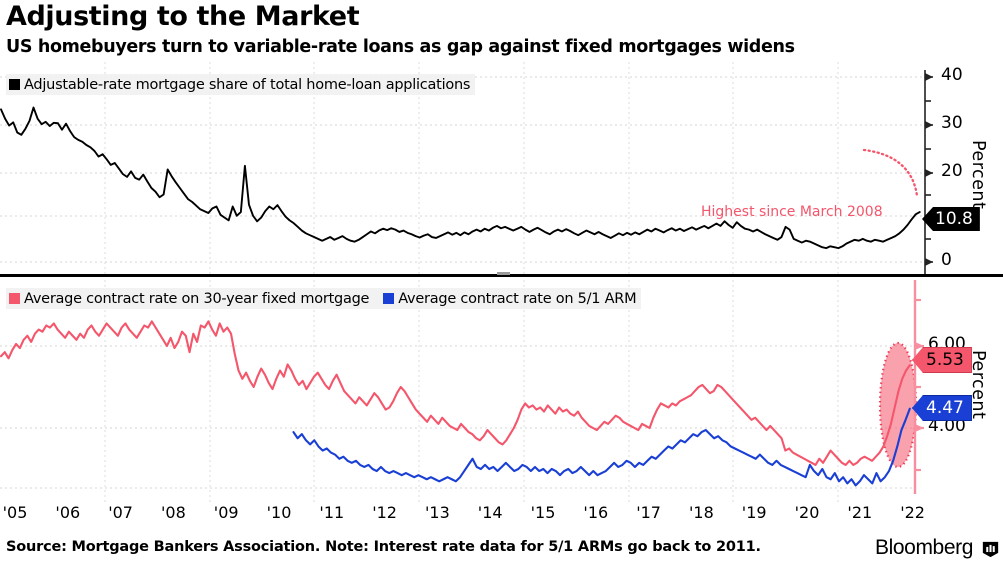  What do you see at coordinates (952, 75) in the screenshot?
I see `ytick-top-40: 40` at bounding box center [952, 75].